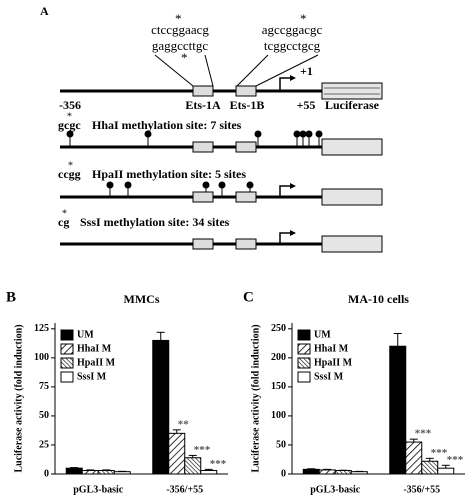 The width and height of the screenshot is (474, 502). I want to click on sequence: gaggccttgc, so click(180, 45).